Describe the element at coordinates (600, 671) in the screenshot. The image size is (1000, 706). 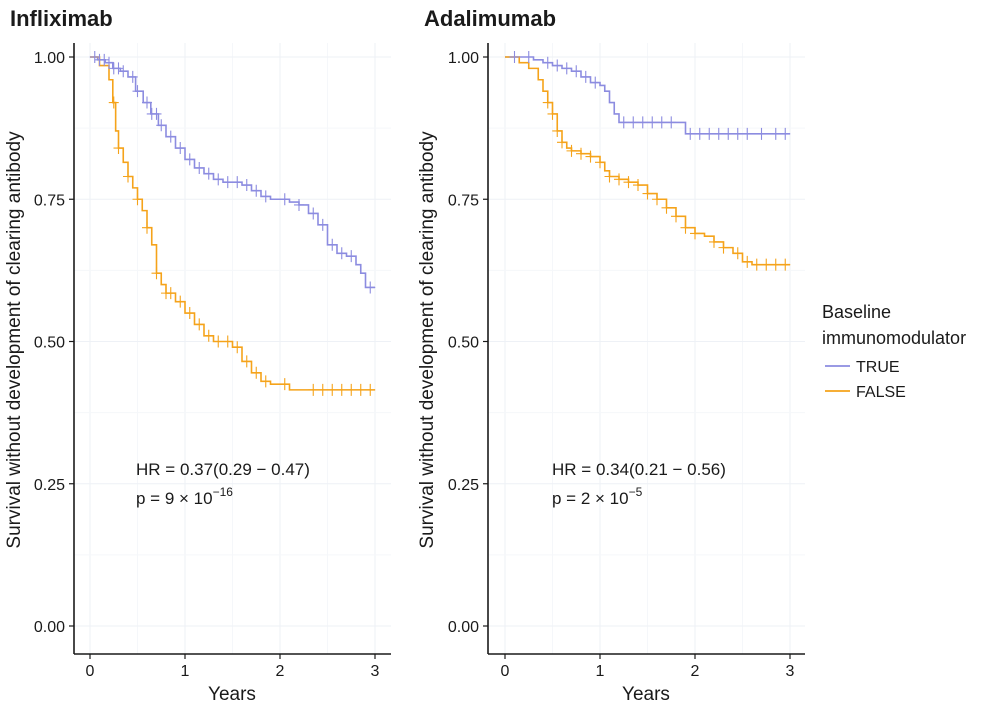
I see `x-tick-label: 1` at that location.